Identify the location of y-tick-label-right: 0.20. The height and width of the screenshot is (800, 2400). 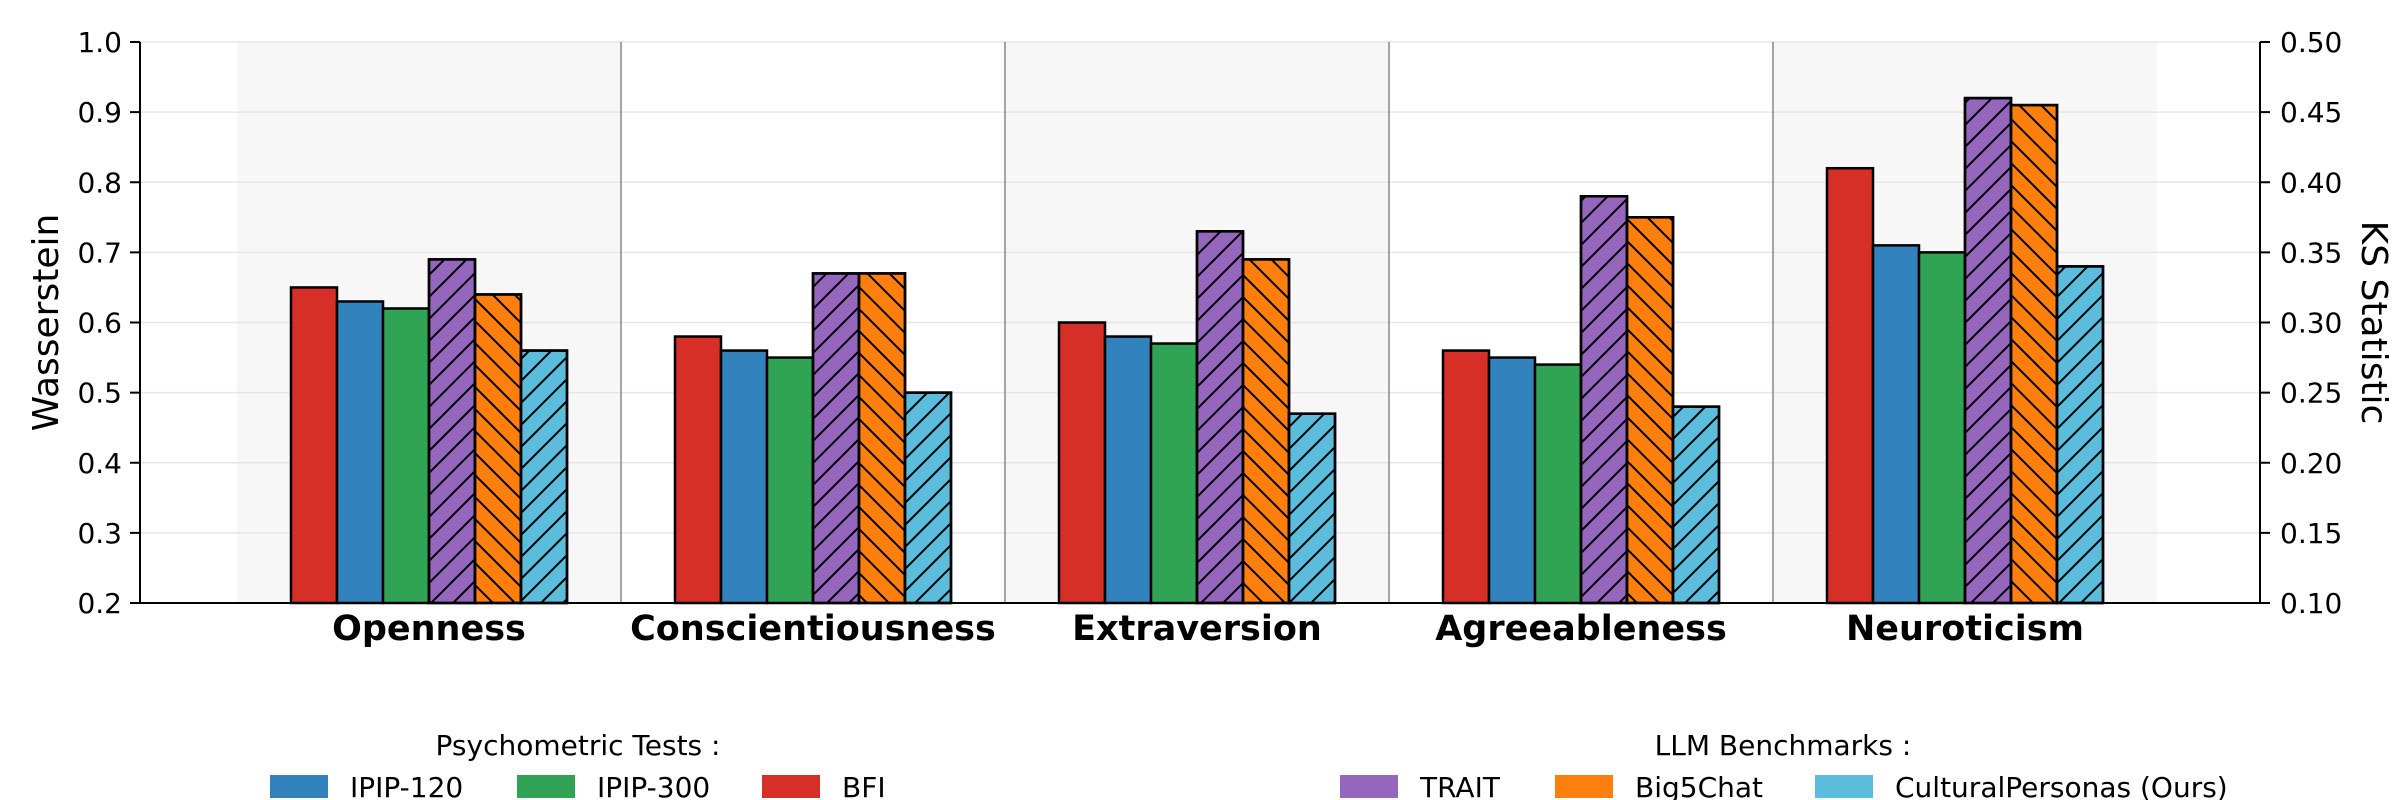
(2311, 463).